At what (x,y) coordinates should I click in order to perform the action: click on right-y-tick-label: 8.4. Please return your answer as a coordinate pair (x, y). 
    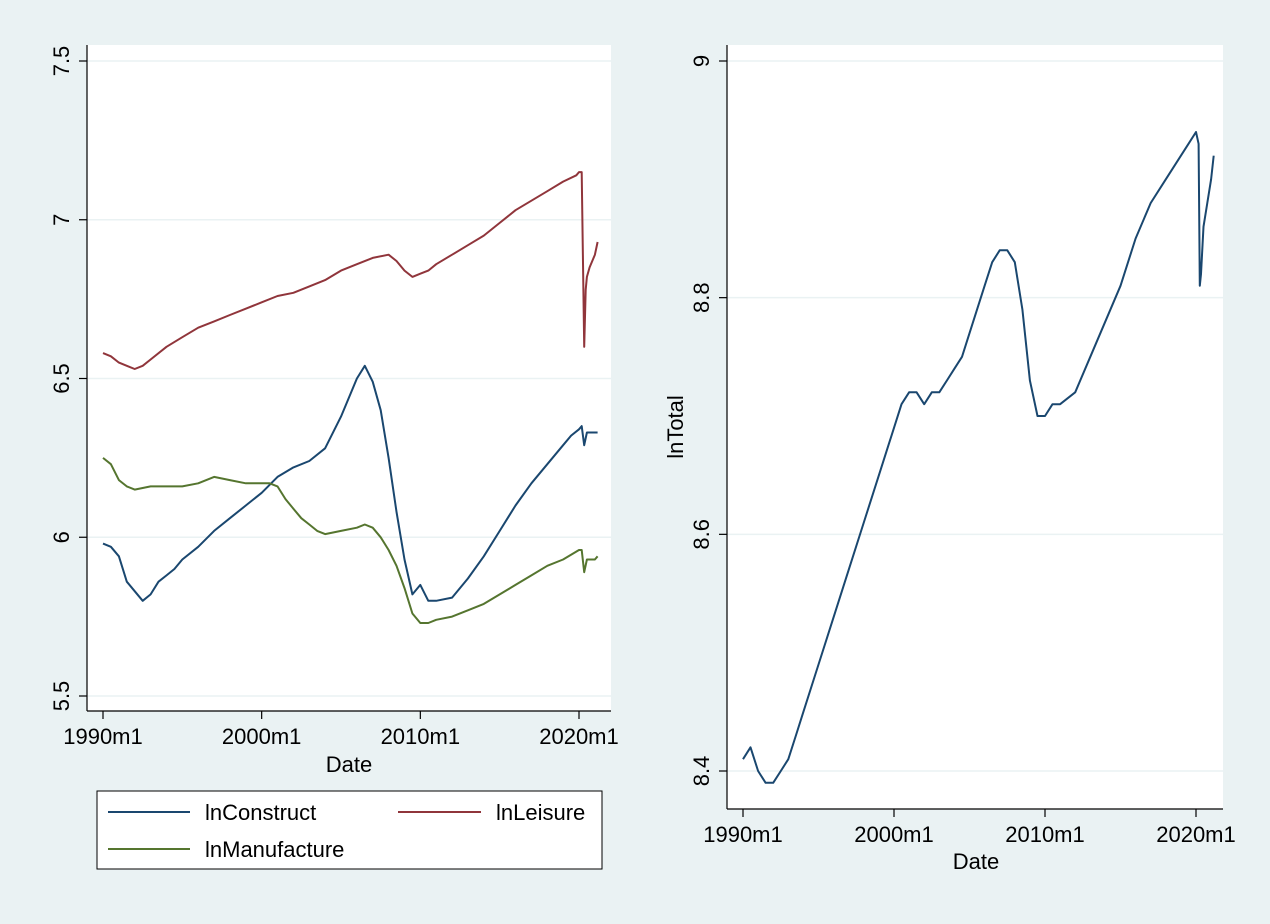
    Looking at the image, I should click on (701, 771).